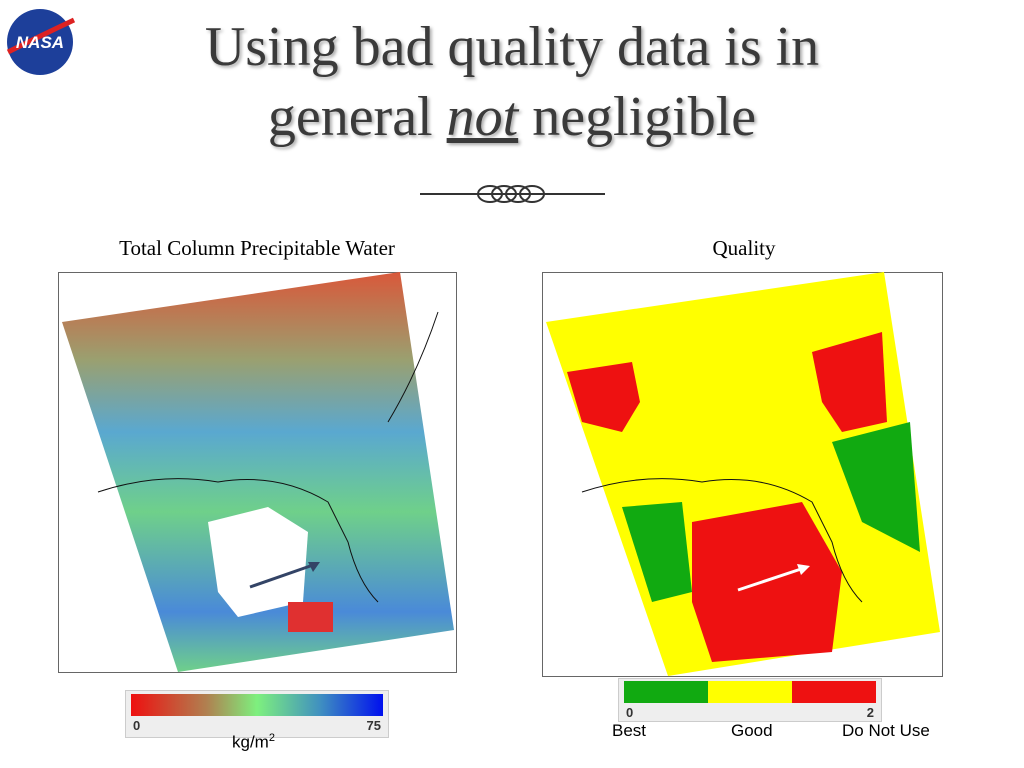  What do you see at coordinates (750, 700) in the screenshot?
I see `colorbar-right: 0 2` at bounding box center [750, 700].